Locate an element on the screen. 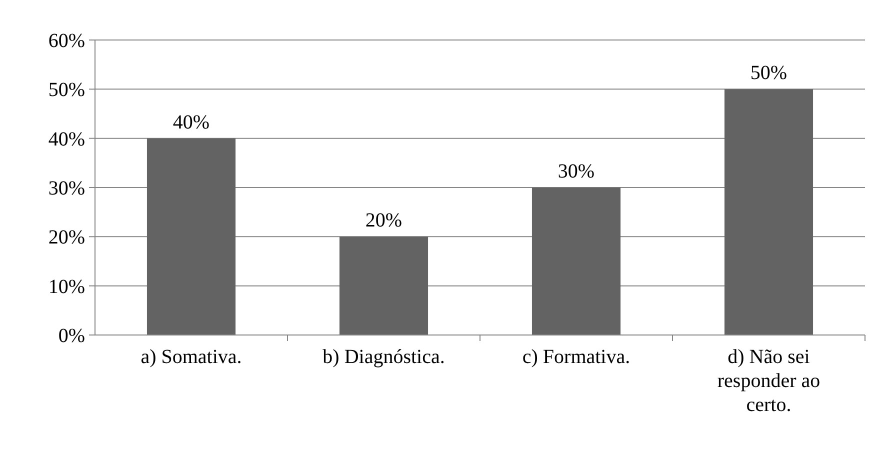 The height and width of the screenshot is (452, 883). x-tick-label: b) Diagnóstica. is located at coordinates (383, 357).